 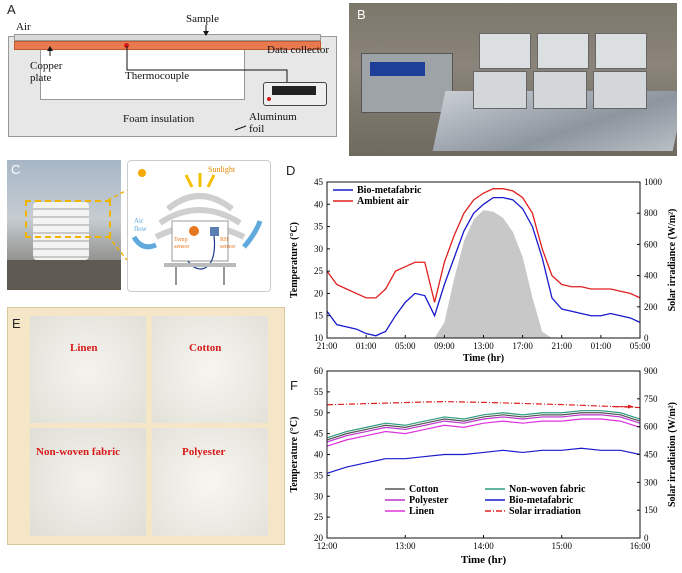 What do you see at coordinates (202, 19) in the screenshot?
I see `label-sample: Sample` at bounding box center [202, 19].